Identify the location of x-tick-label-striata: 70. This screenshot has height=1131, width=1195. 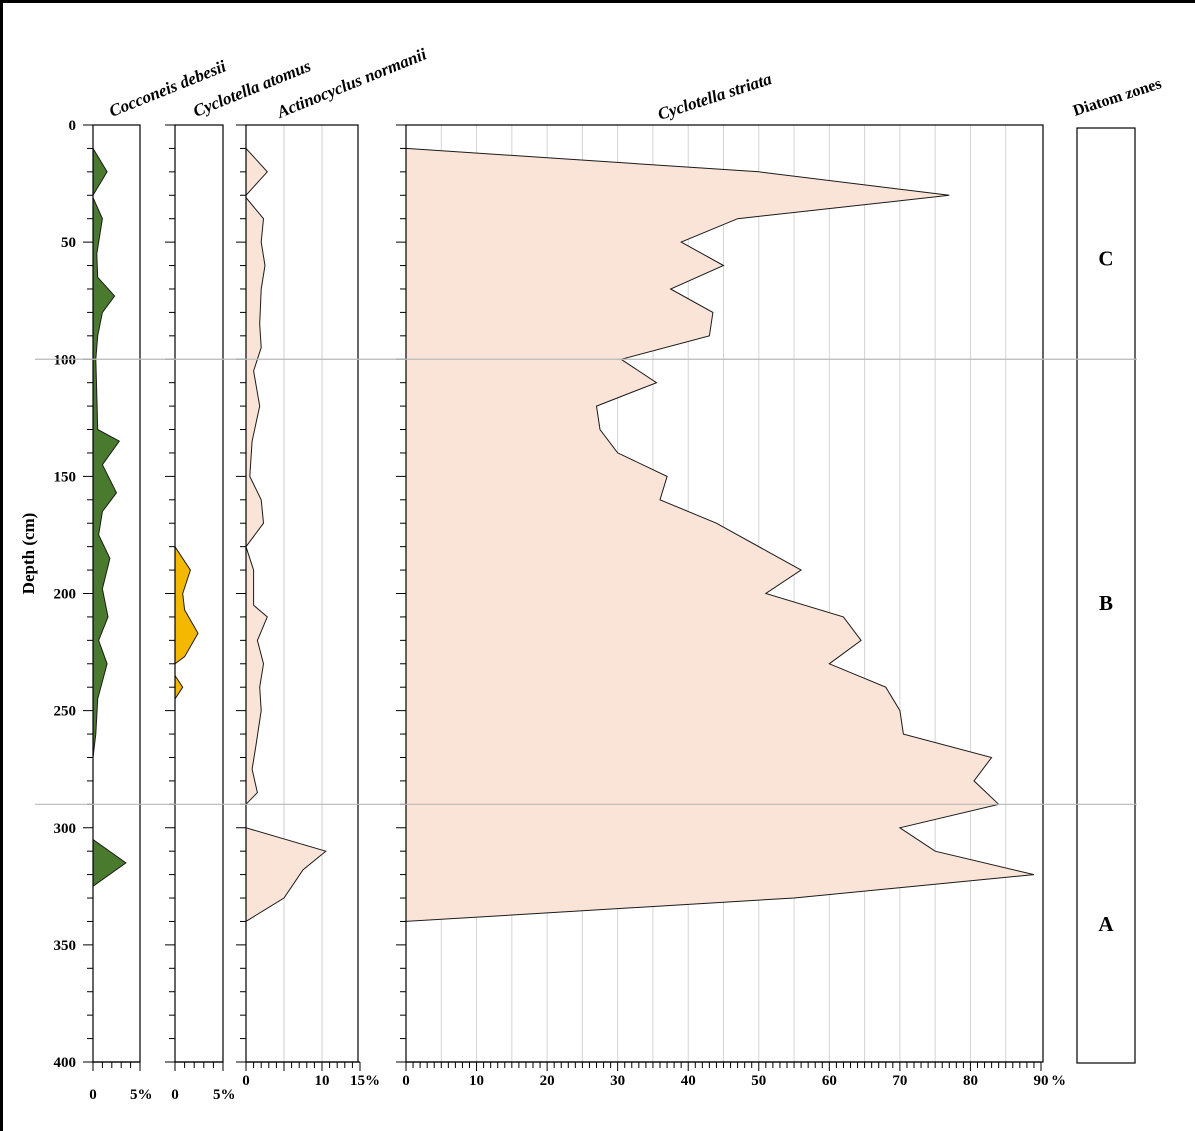
(899, 1081).